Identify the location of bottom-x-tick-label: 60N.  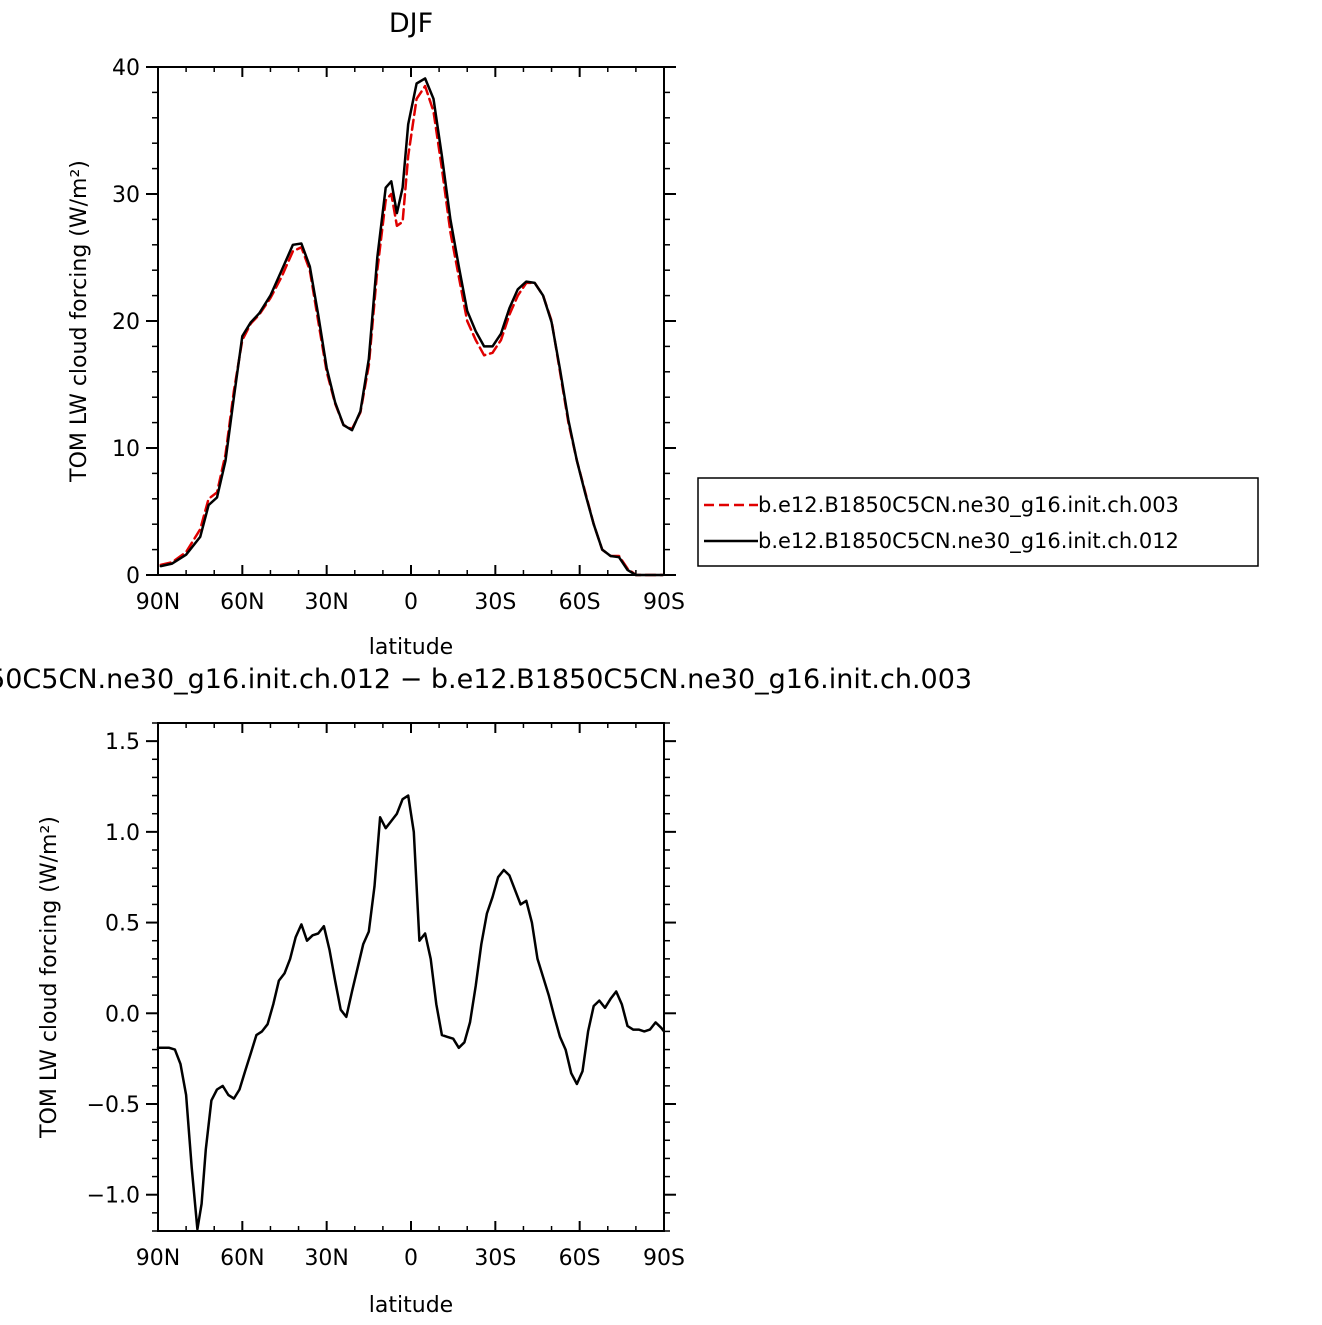
(242, 1258).